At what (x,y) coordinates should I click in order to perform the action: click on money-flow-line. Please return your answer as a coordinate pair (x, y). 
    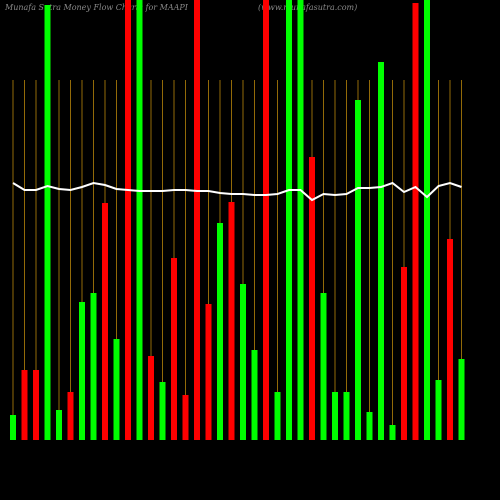
    Looking at the image, I should click on (237, 191).